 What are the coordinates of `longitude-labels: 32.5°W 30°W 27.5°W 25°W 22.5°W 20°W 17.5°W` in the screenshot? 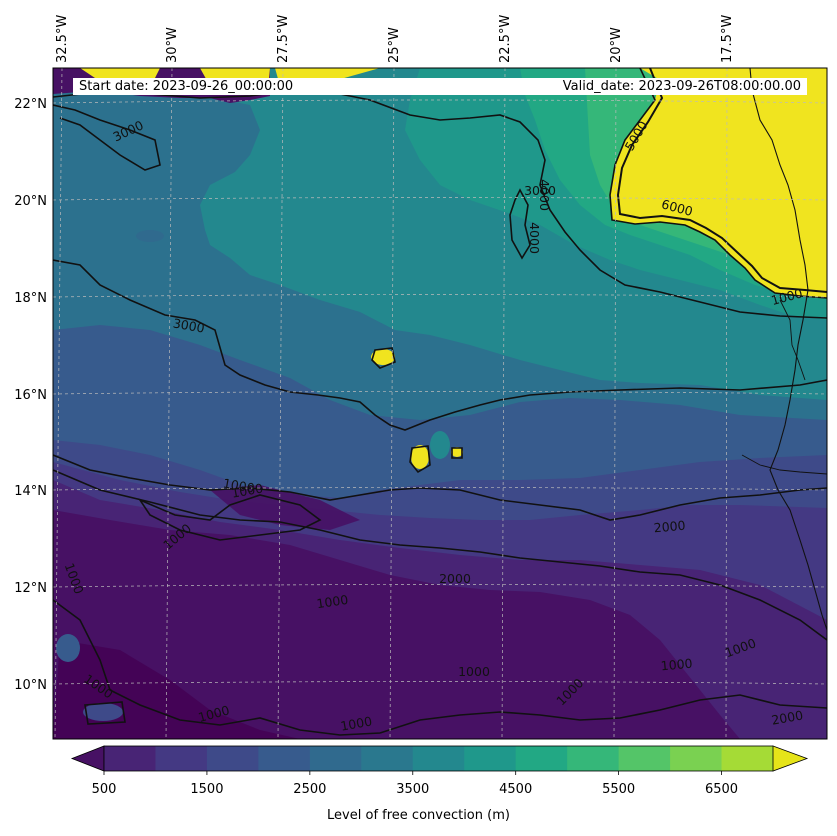 It's located at (395, 39).